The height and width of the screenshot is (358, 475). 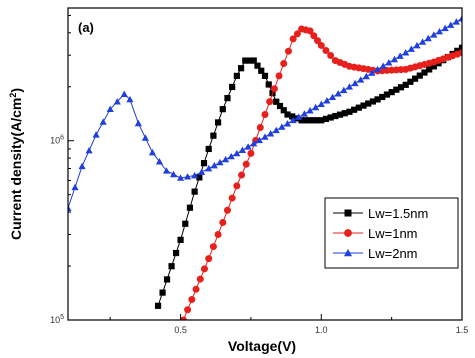 What do you see at coordinates (375, 253) in the screenshot?
I see `legend-entry: Lw=2nm` at bounding box center [375, 253].